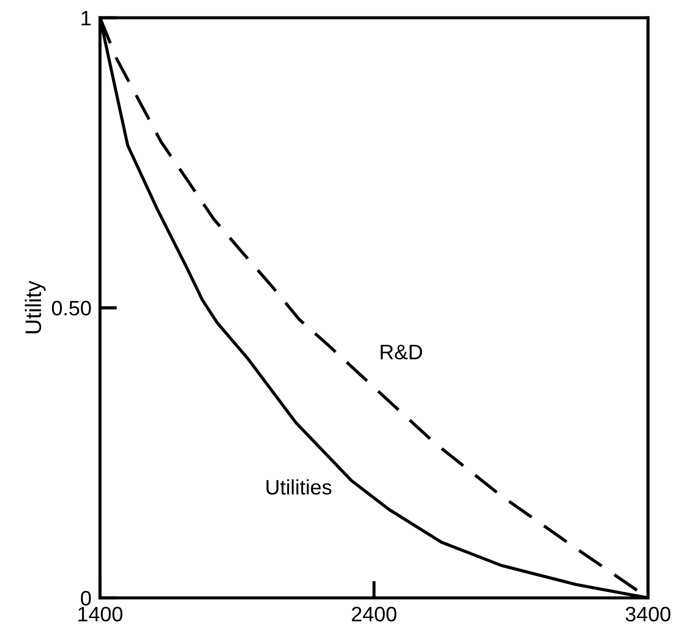  Describe the element at coordinates (100, 614) in the screenshot. I see `x-tick-label: 1400` at that location.